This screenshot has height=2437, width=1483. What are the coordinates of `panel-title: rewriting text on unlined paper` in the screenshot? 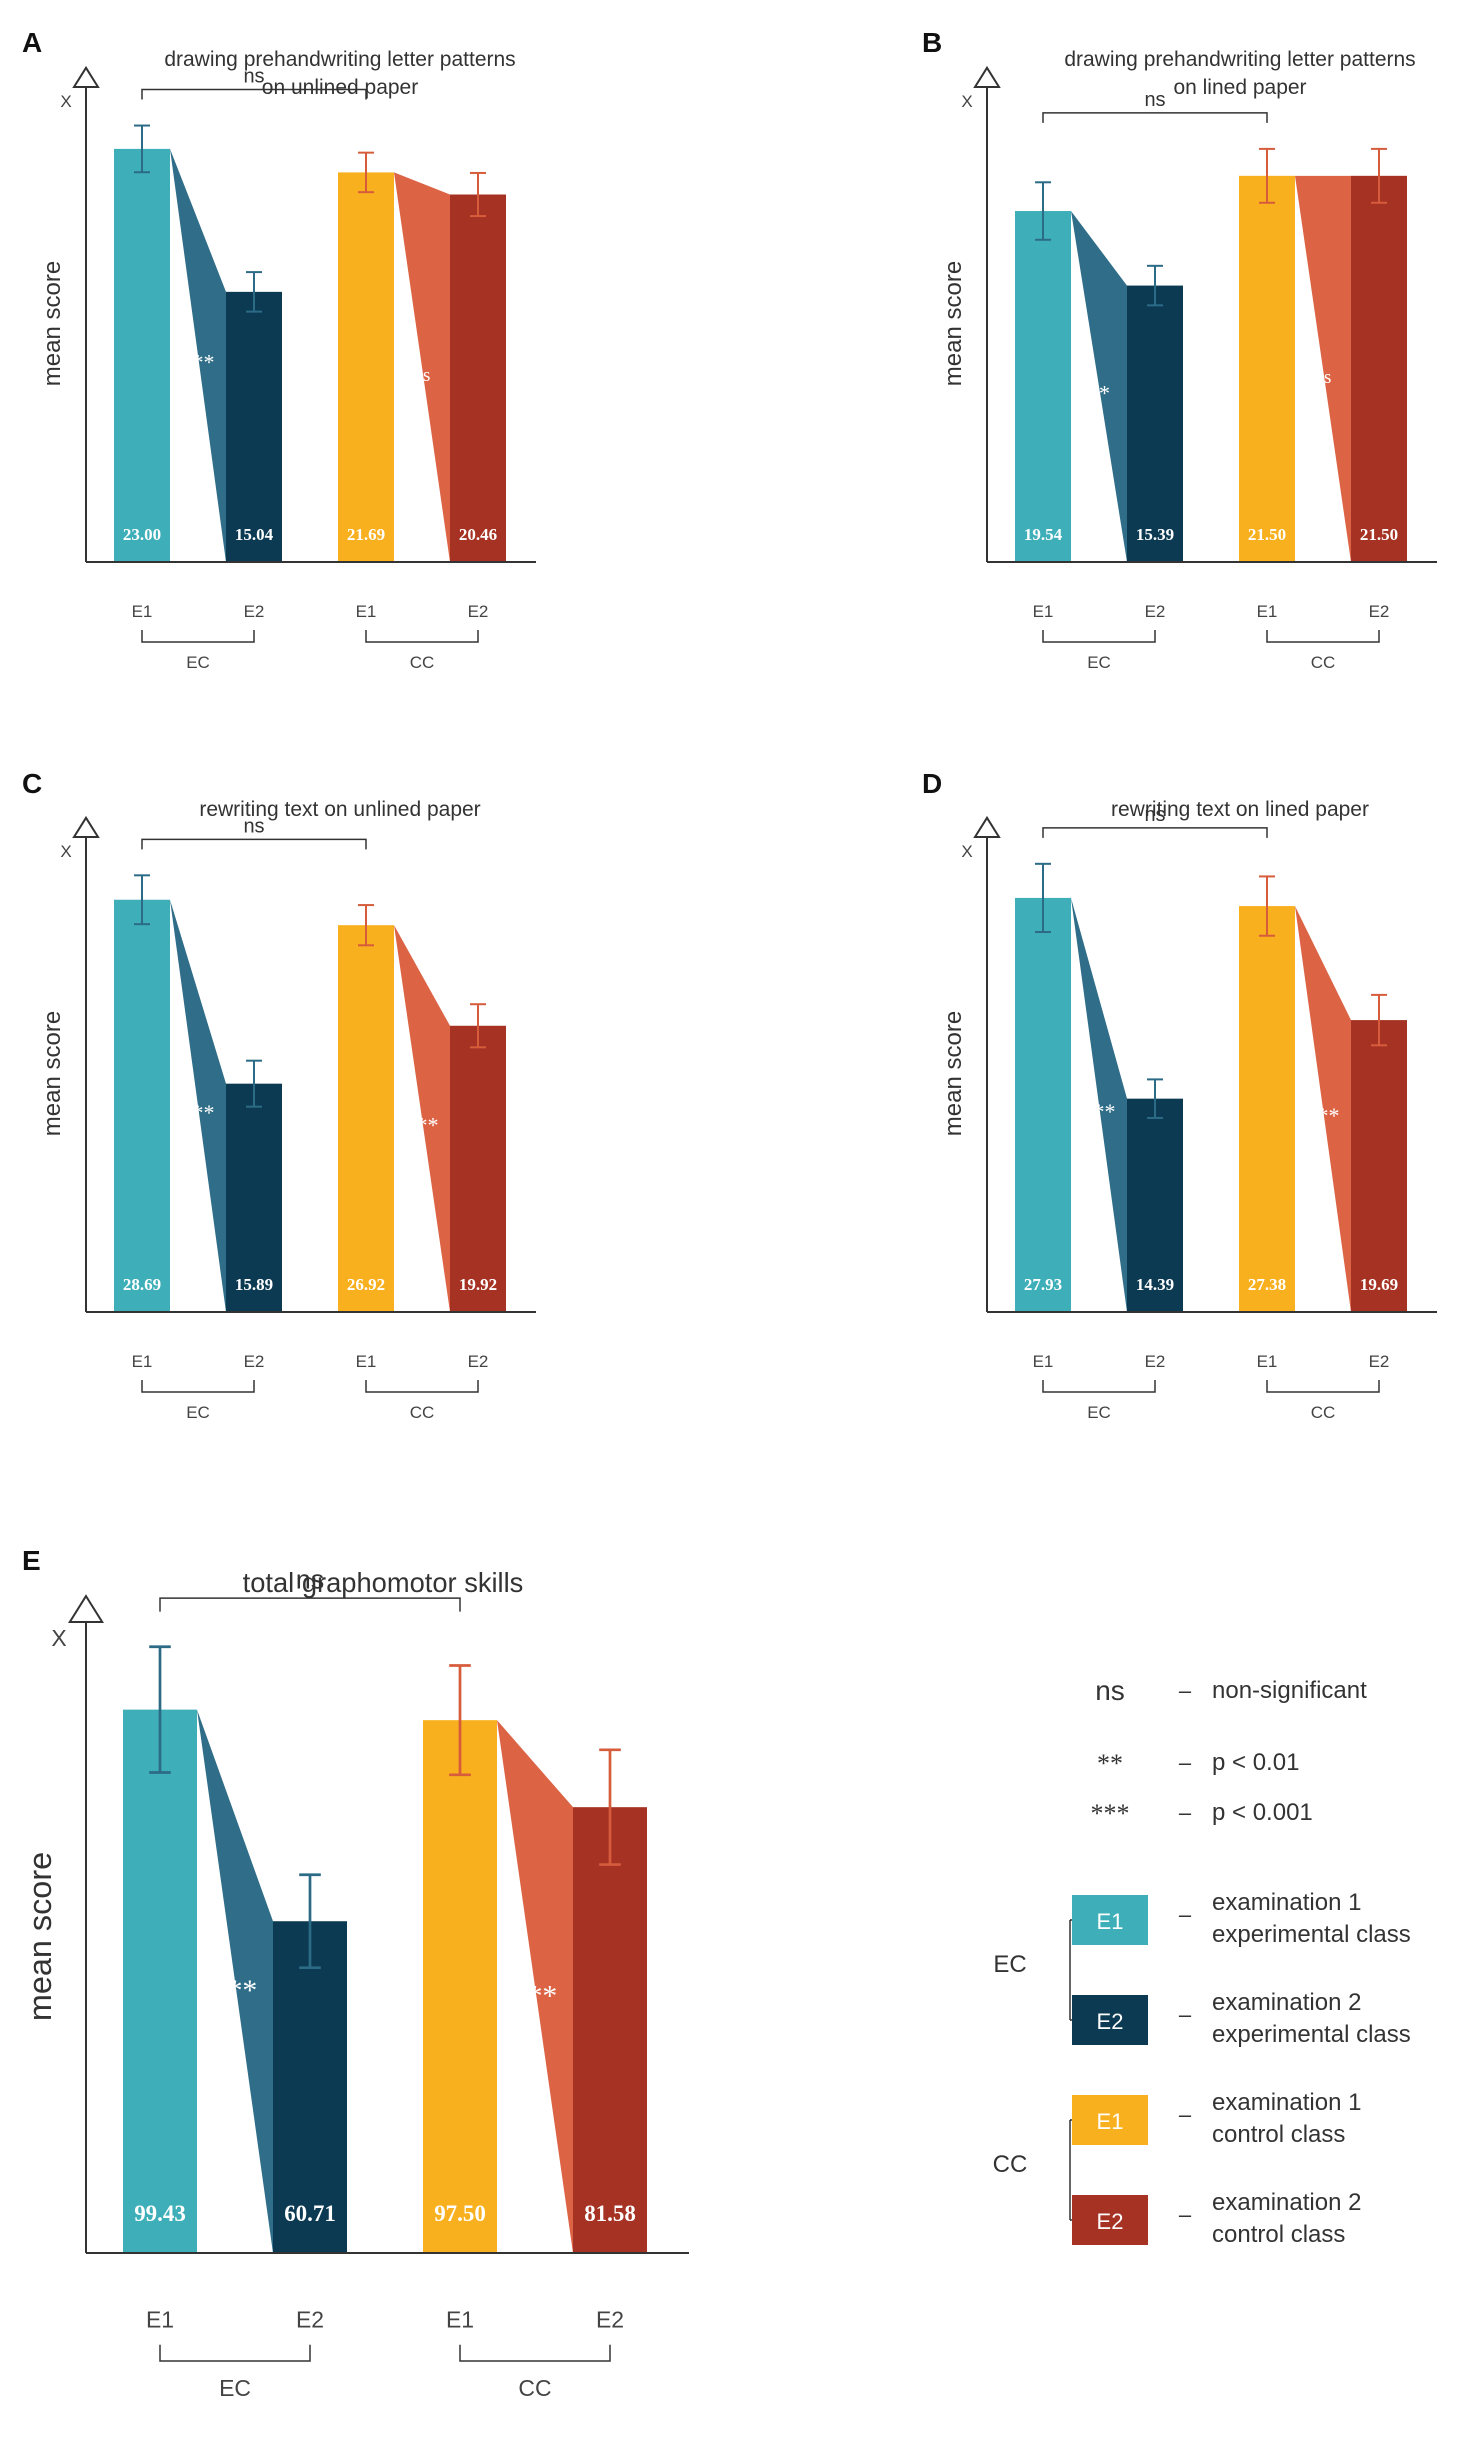 It's located at (339, 809).